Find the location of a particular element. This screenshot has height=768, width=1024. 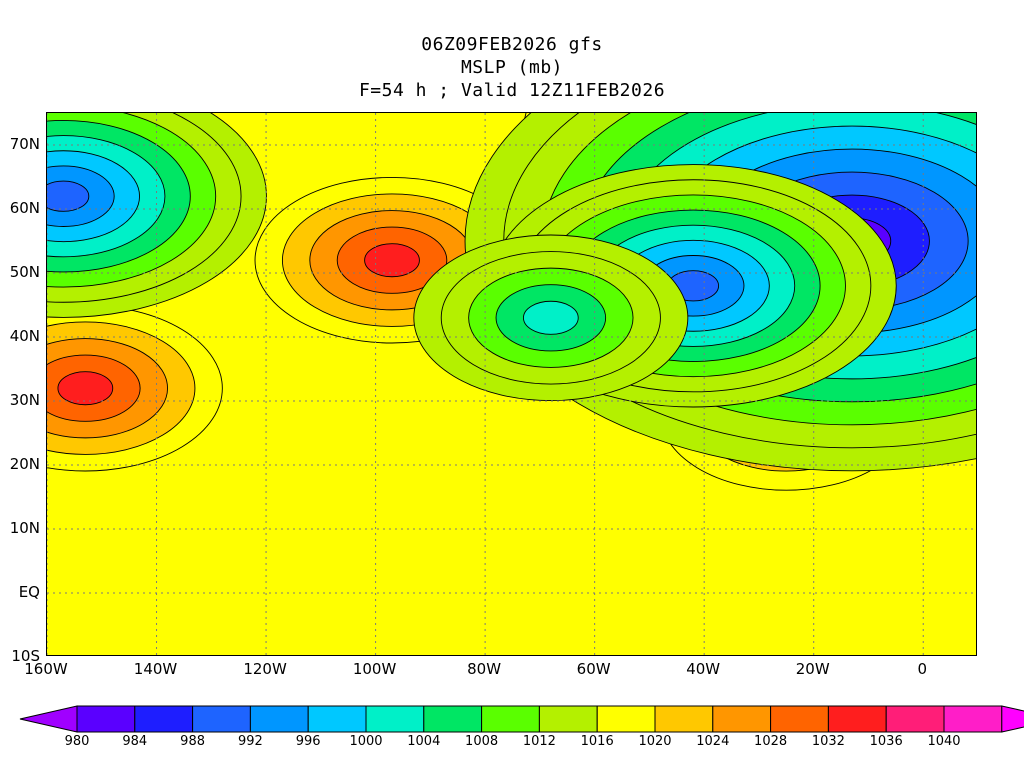

colorbar-level-label: 992 is located at coordinates (250, 741).